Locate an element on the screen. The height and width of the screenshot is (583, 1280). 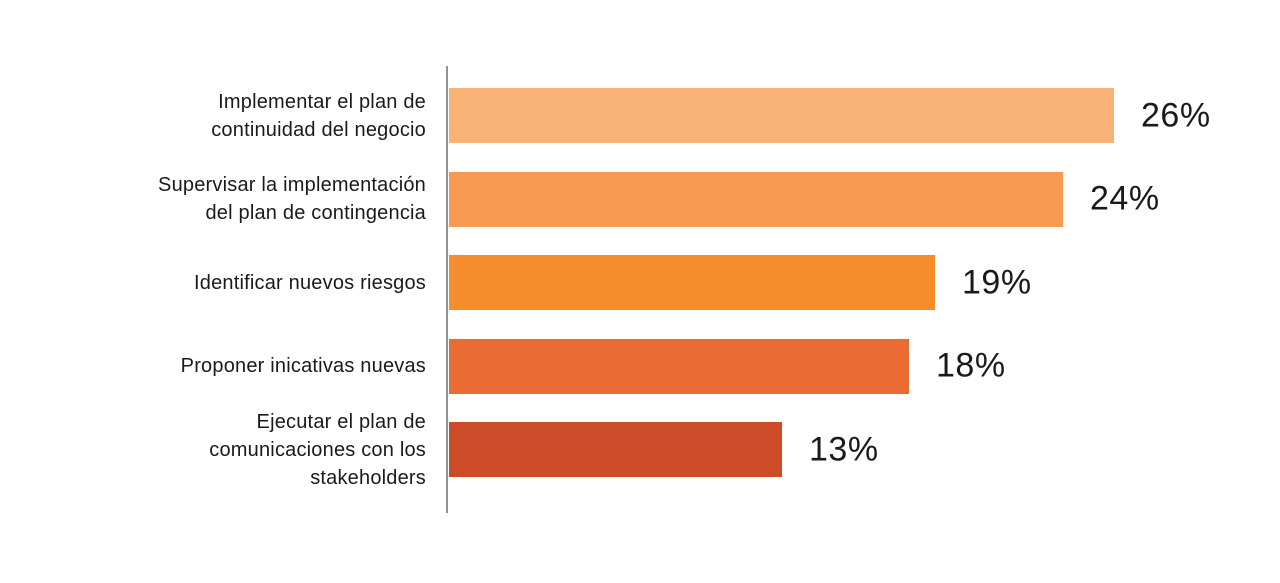
value-label: 26% is located at coordinates (1176, 115).